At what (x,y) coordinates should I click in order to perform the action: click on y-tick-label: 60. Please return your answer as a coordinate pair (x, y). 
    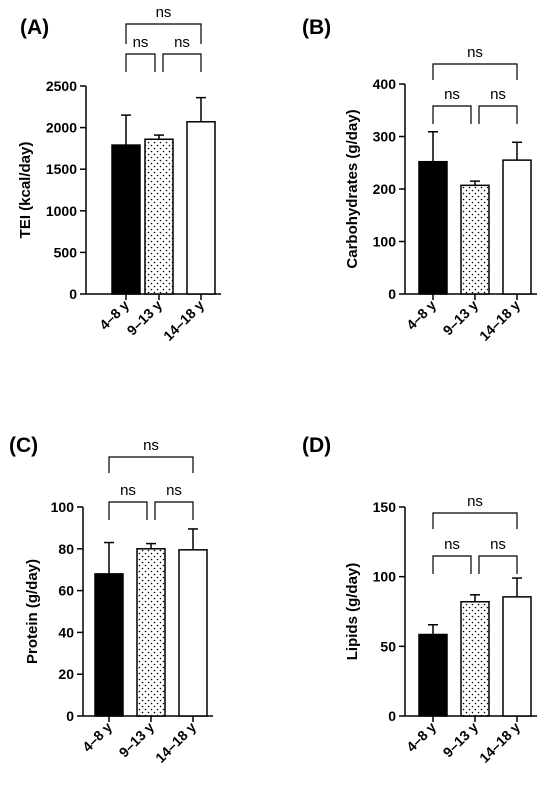
    Looking at the image, I should click on (66, 591).